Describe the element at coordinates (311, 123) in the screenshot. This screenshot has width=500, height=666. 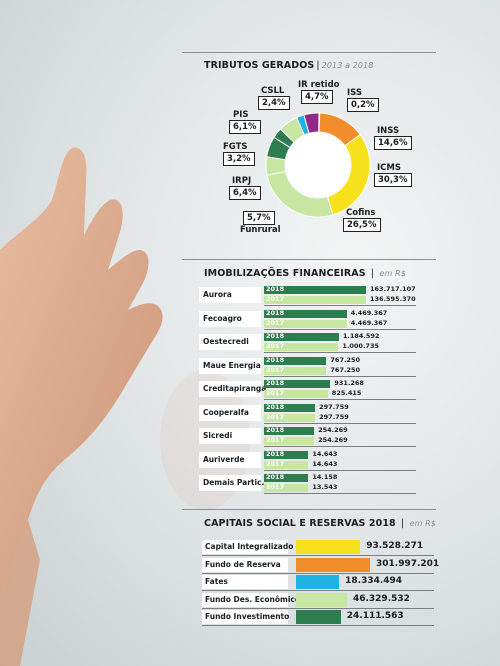
I see `pie-slice-ir-retido` at that location.